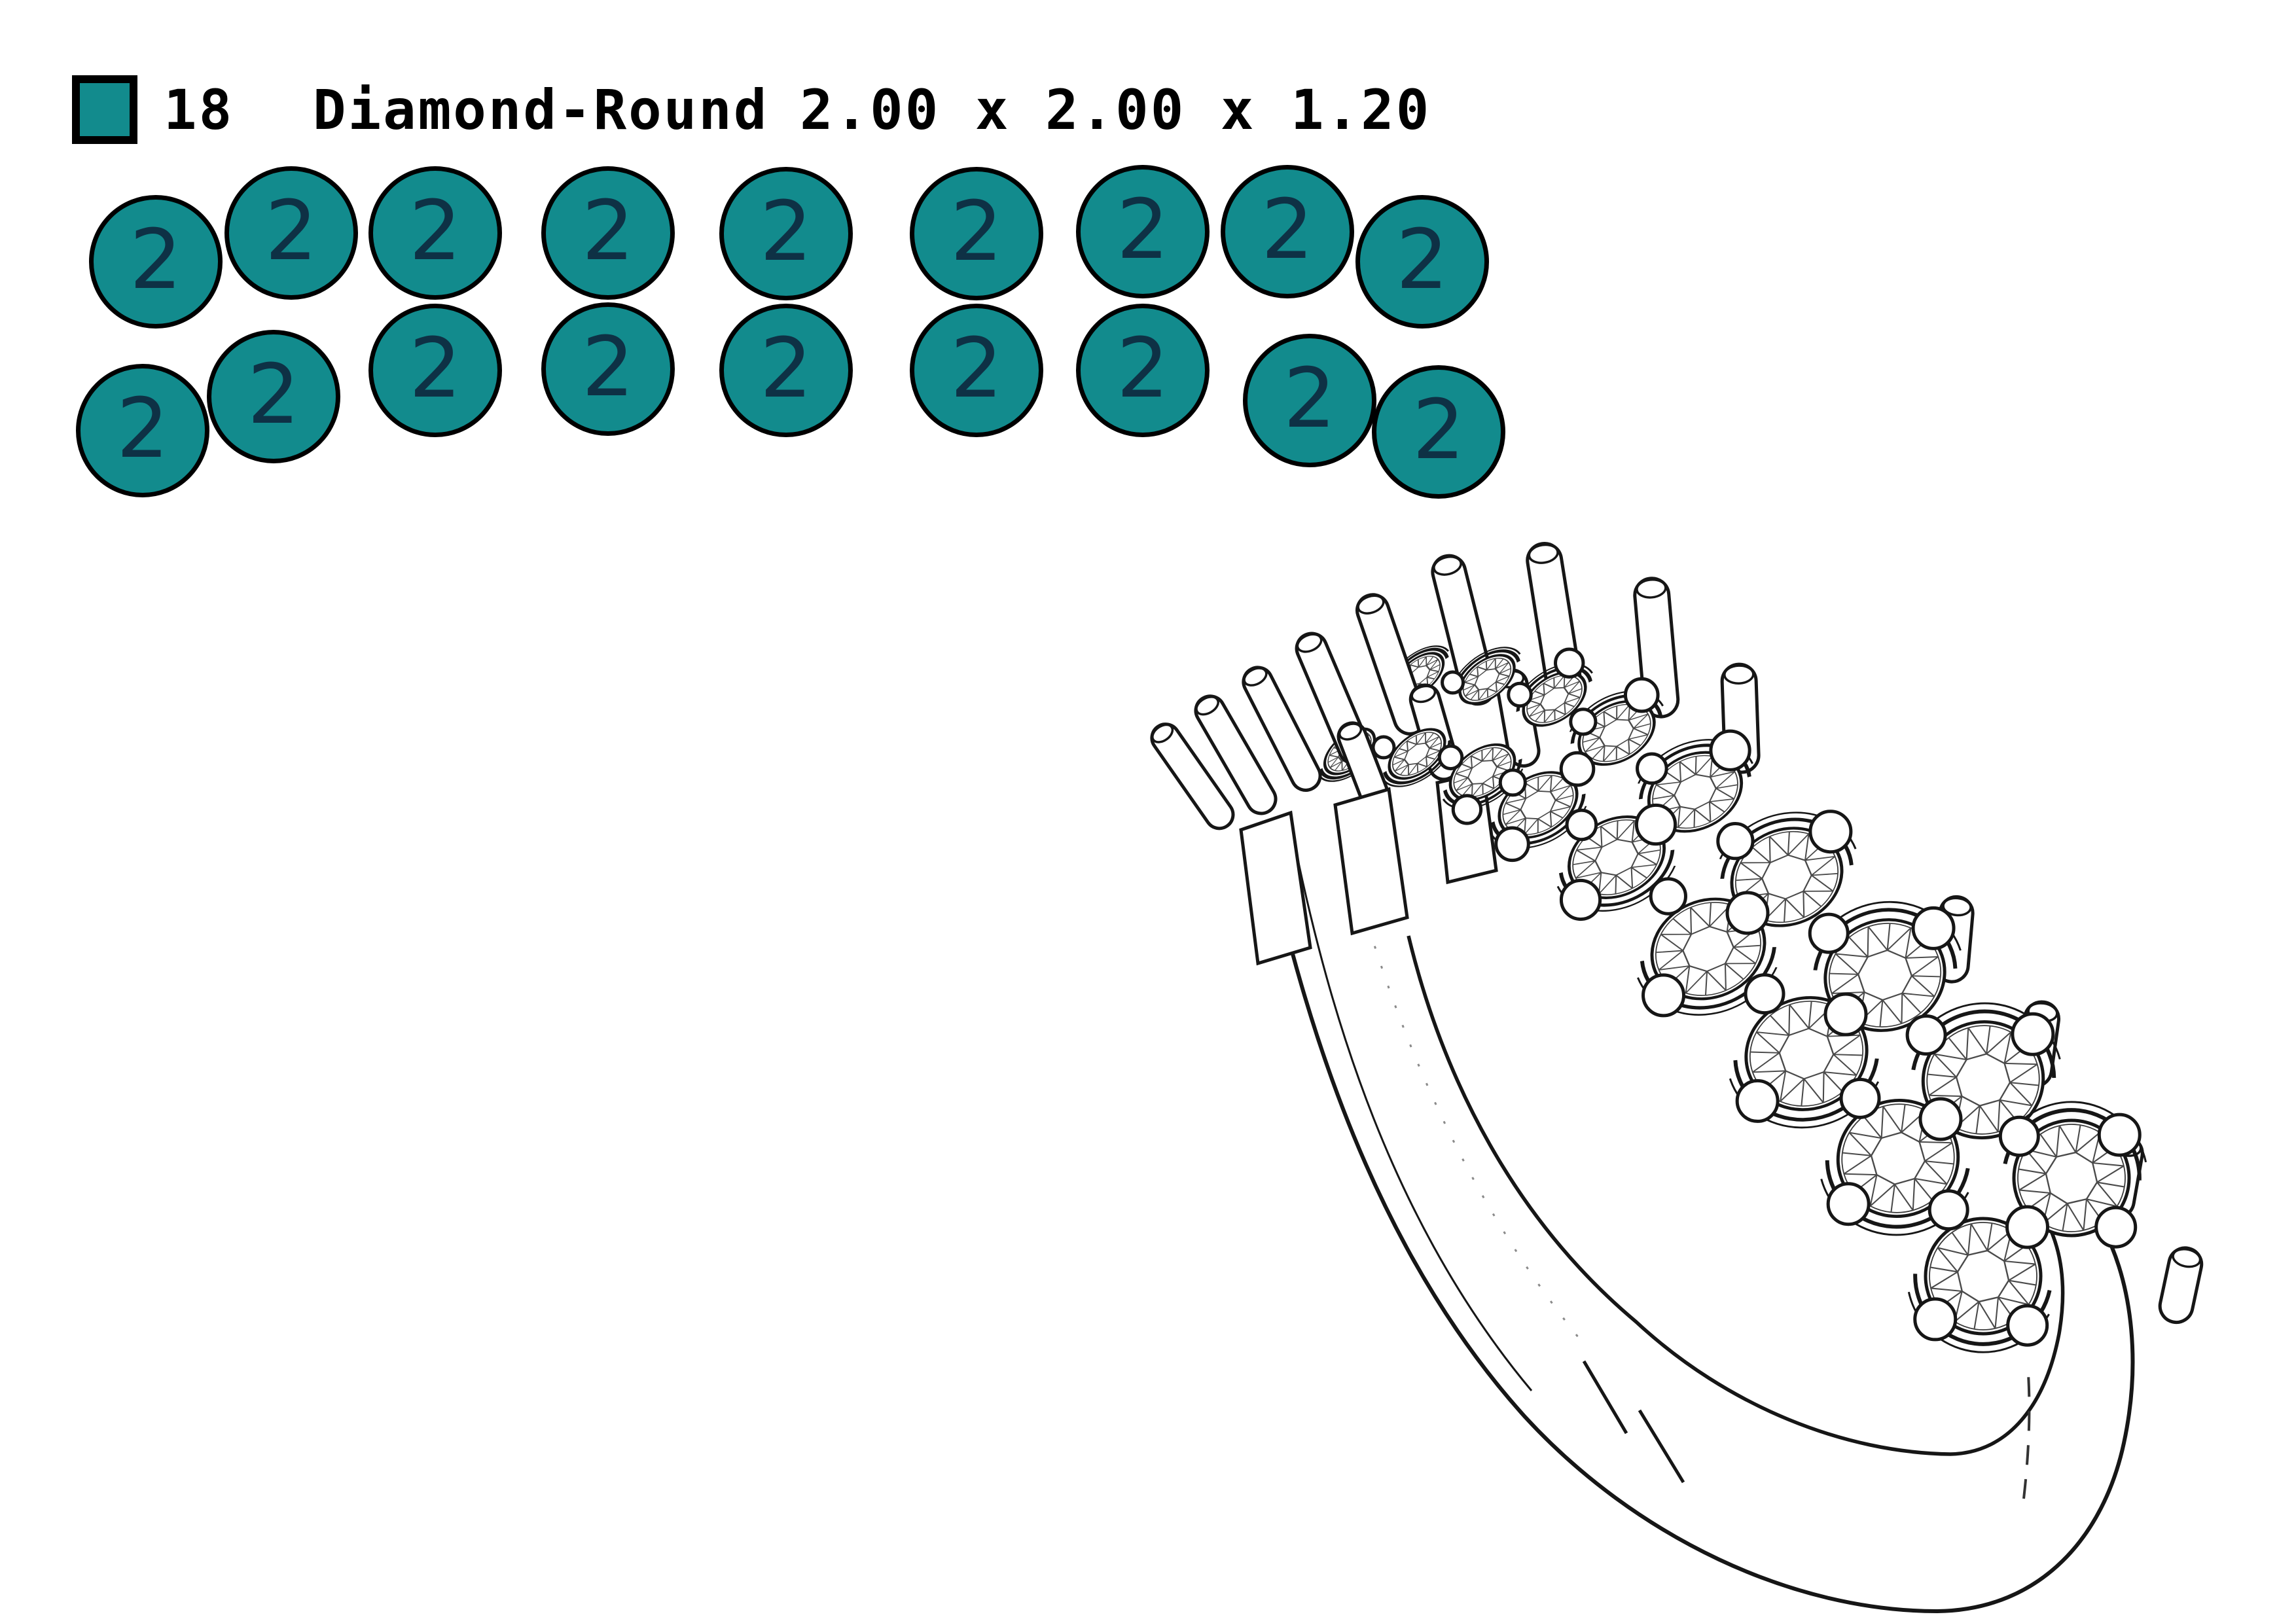 This screenshot has width=2296, height=1623. I want to click on legend-gem-name: Diamond-Round, so click(540, 110).